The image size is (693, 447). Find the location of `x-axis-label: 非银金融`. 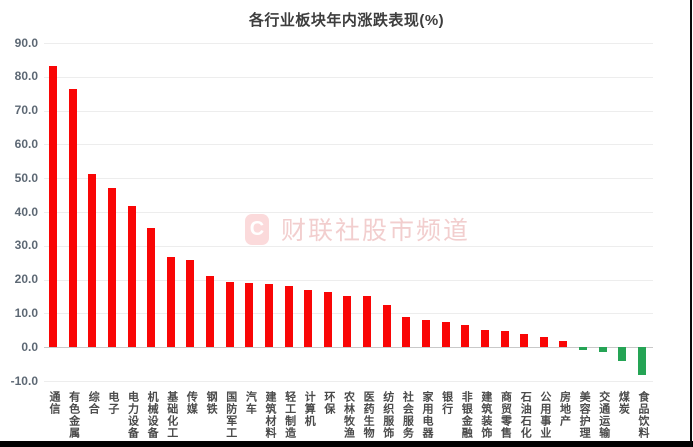

x-axis-label: 非银金融 is located at coordinates (466, 415).